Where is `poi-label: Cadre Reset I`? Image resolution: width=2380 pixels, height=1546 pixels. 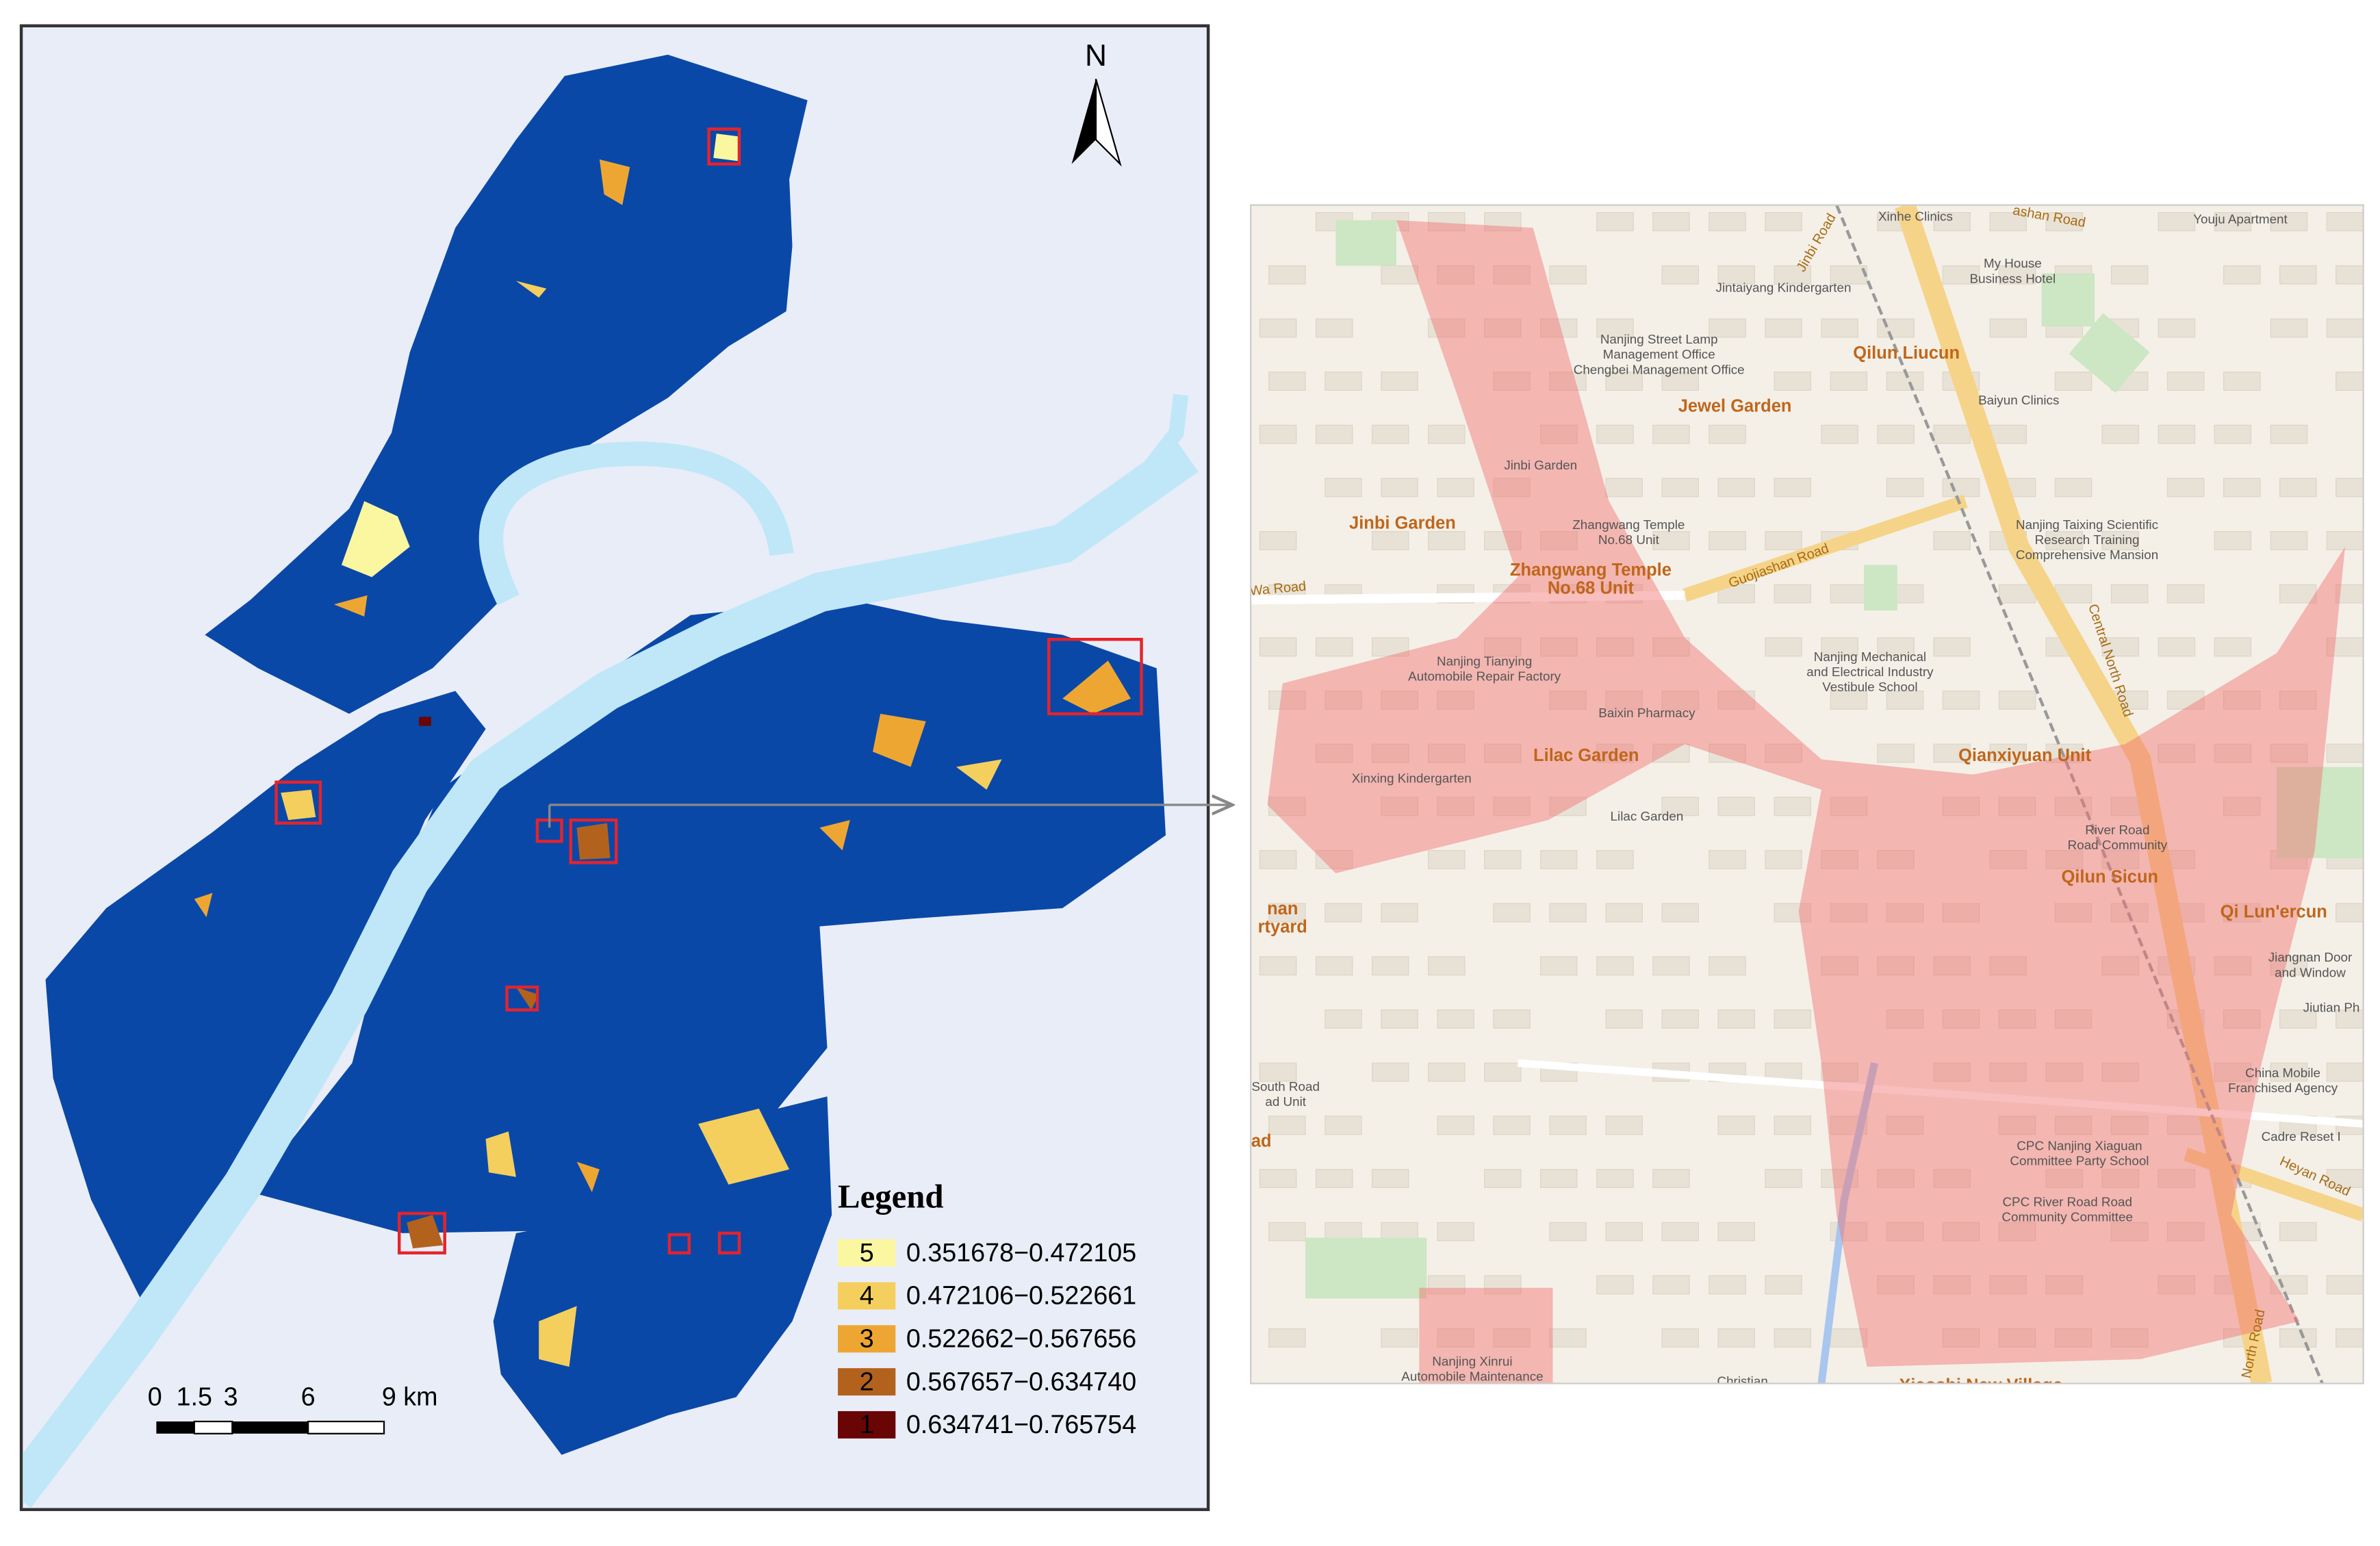 poi-label: Cadre Reset I is located at coordinates (2301, 1136).